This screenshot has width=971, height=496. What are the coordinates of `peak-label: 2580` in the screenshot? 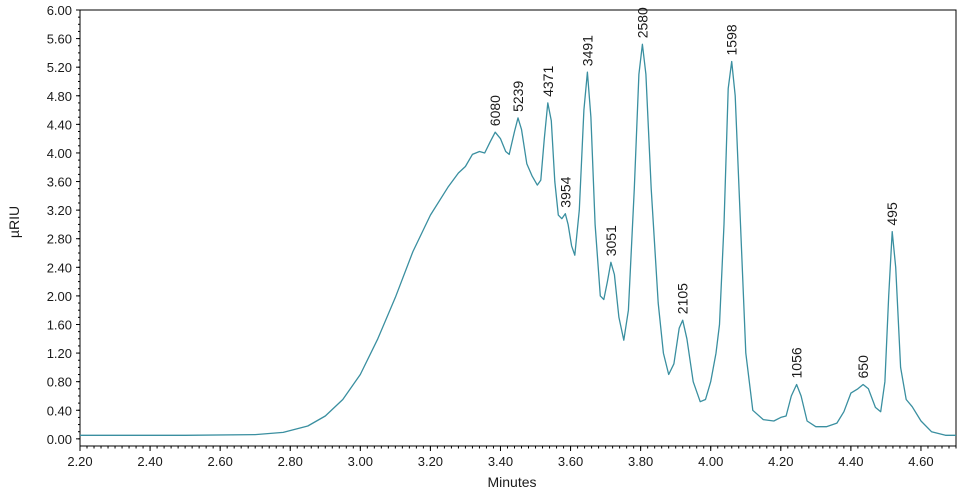 It's located at (642, 22).